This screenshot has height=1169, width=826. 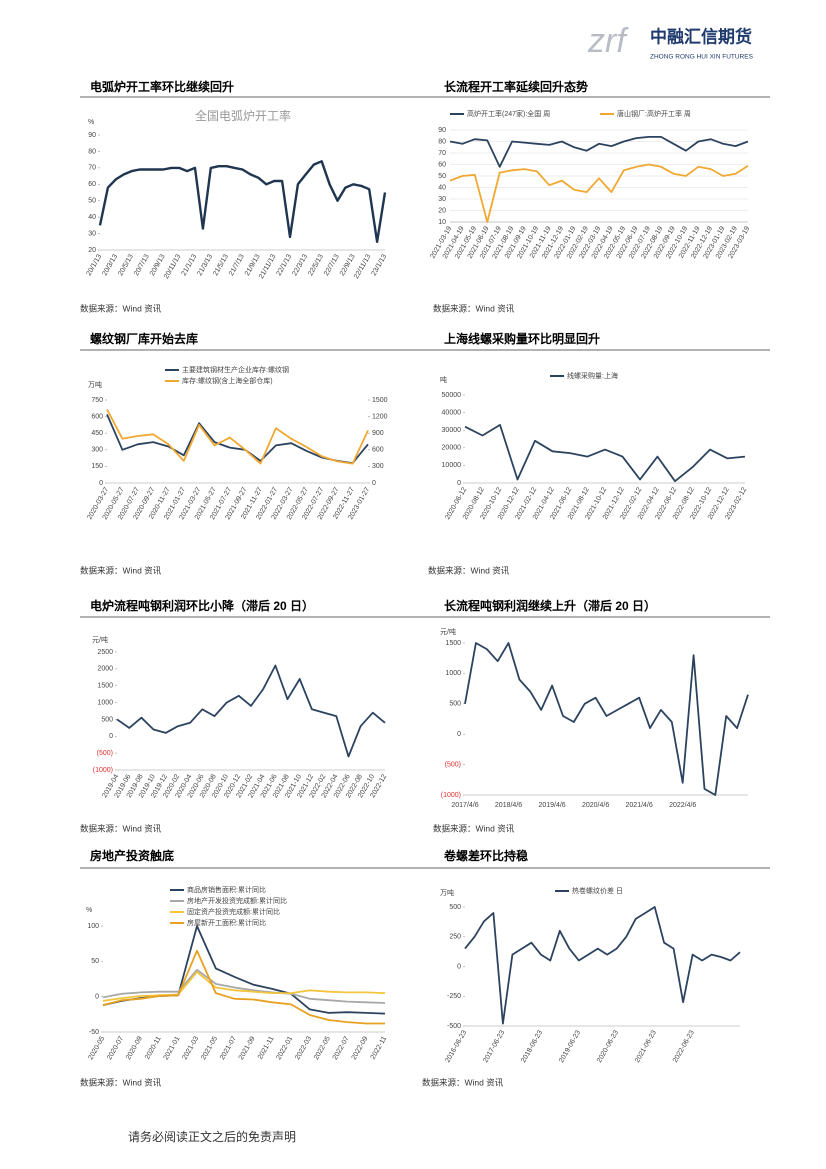 I want to click on section-heading: 电弧炉开工率环比继续回升, so click(x=162, y=86).